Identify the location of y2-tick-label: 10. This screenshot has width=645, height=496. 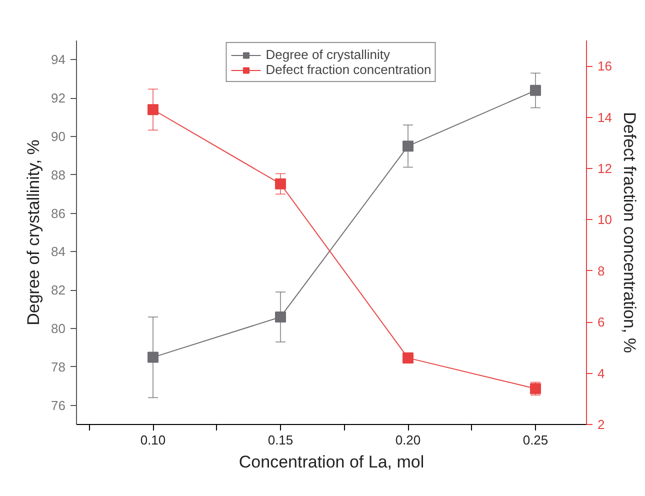
(605, 220).